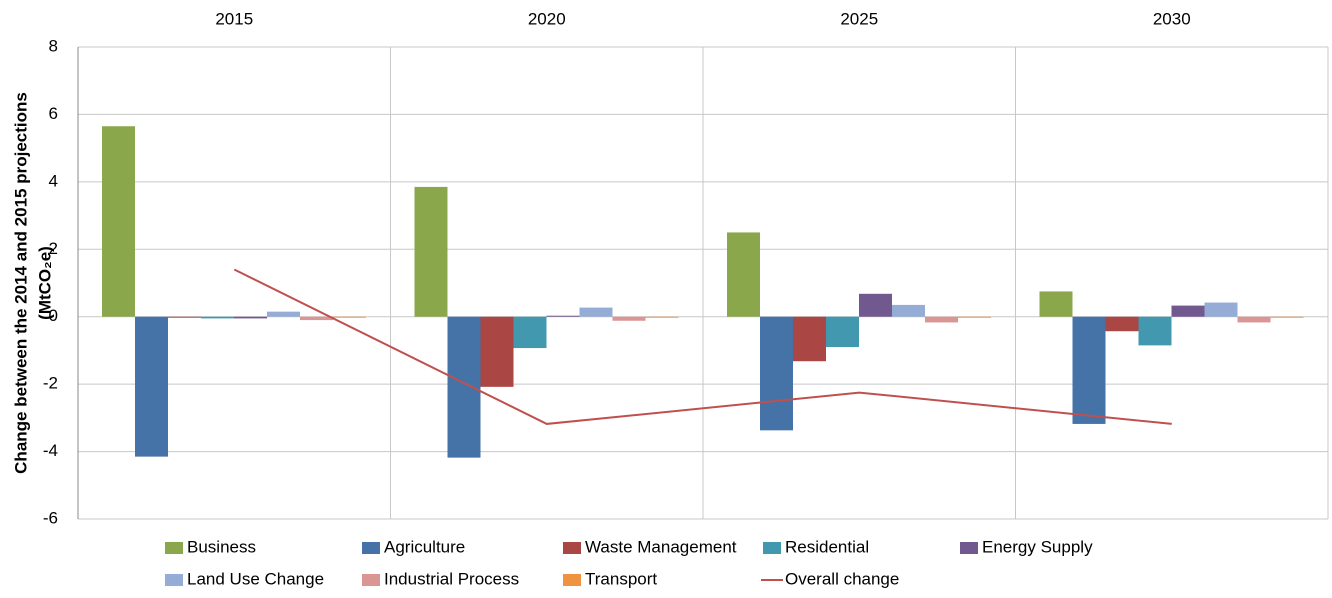 The image size is (1332, 598). What do you see at coordinates (221, 546) in the screenshot?
I see `legend-label: Business` at bounding box center [221, 546].